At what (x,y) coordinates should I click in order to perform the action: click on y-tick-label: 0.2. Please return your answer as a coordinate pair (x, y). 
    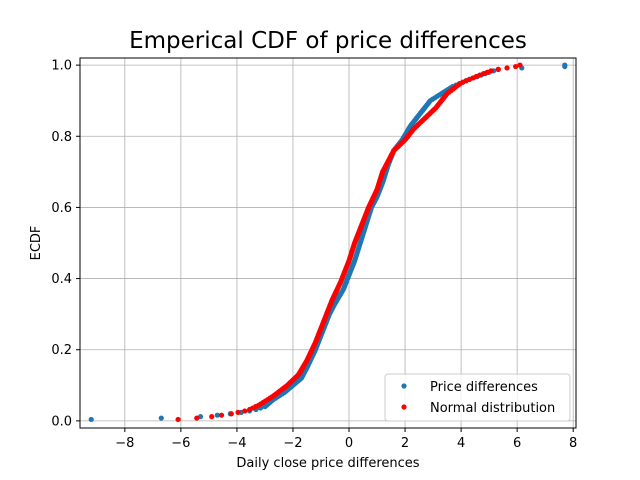
    Looking at the image, I should click on (61, 350).